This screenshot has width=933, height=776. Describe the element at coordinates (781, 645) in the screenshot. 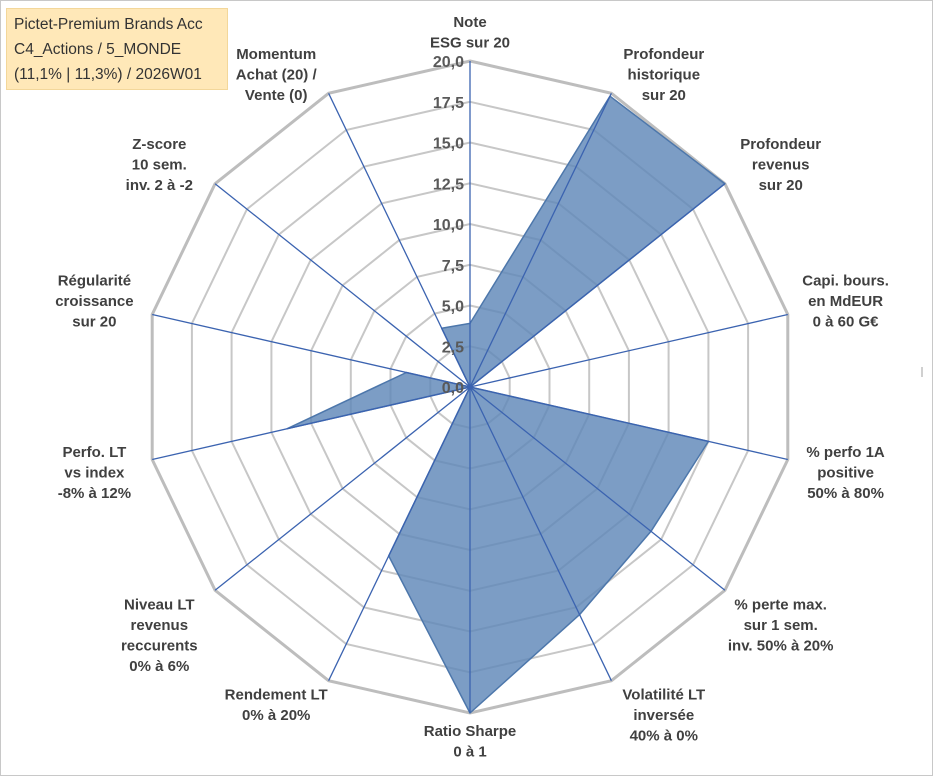

I see `axis-label-line: inv. 50% à 20%` at that location.